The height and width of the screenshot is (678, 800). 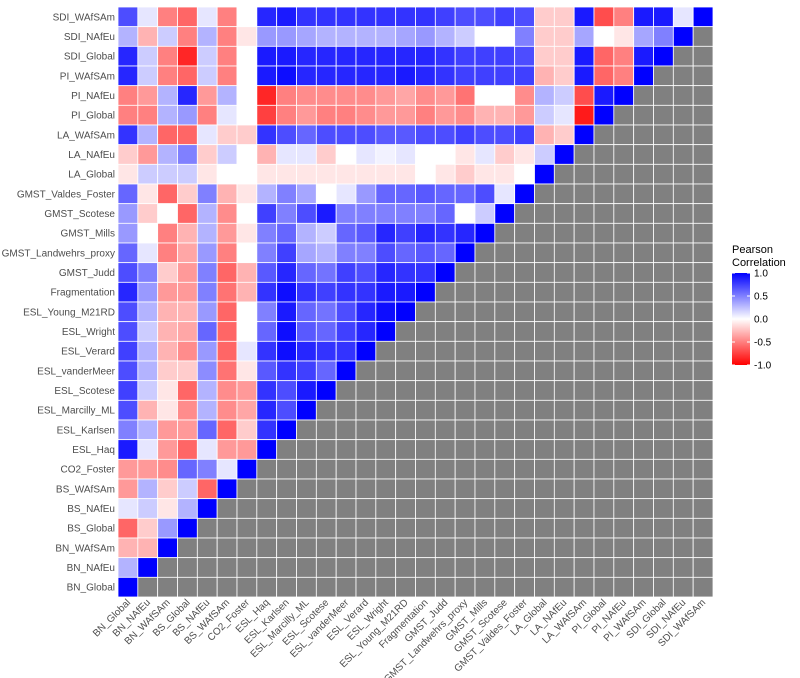 I want to click on heatmap-cell-GMST_Mills-LA_Global, so click(x=544, y=233).